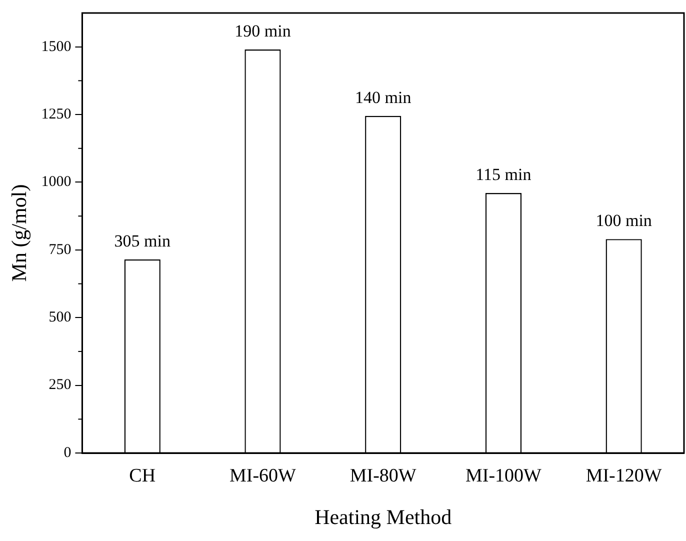 The width and height of the screenshot is (686, 541). I want to click on y-tick-label: 250, so click(60, 385).